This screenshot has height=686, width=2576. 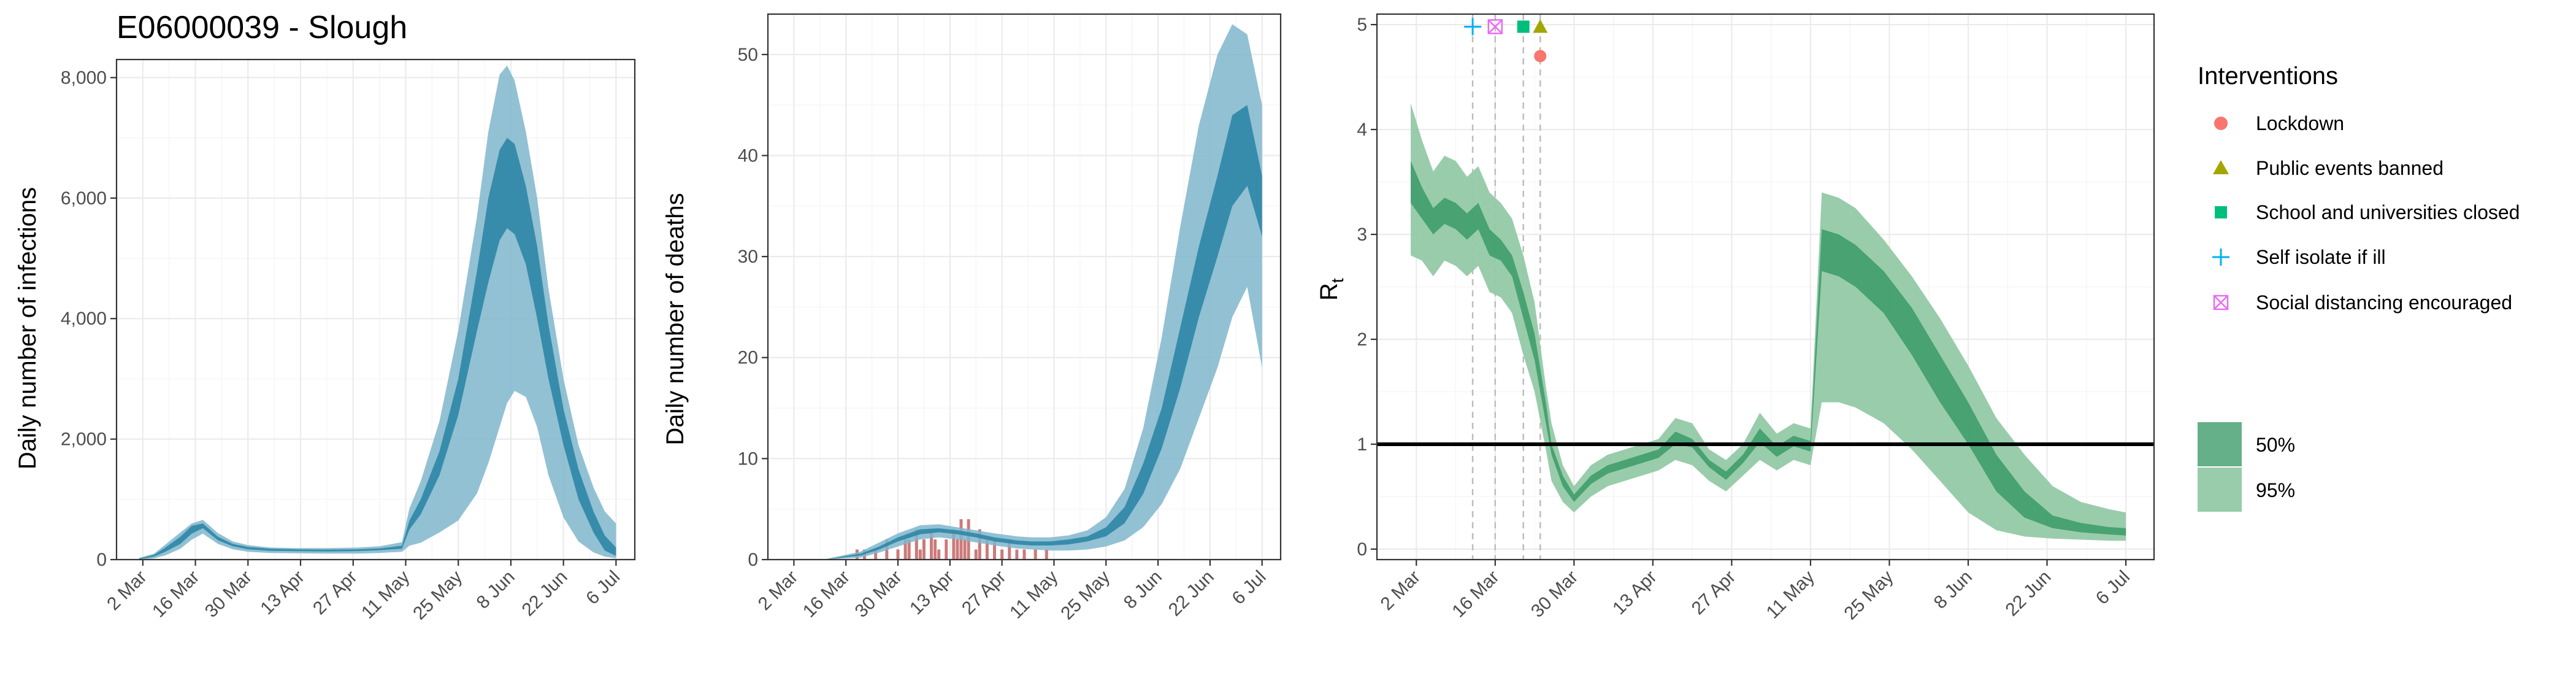 I want to click on y-tick-label: 4,000, so click(x=84, y=319).